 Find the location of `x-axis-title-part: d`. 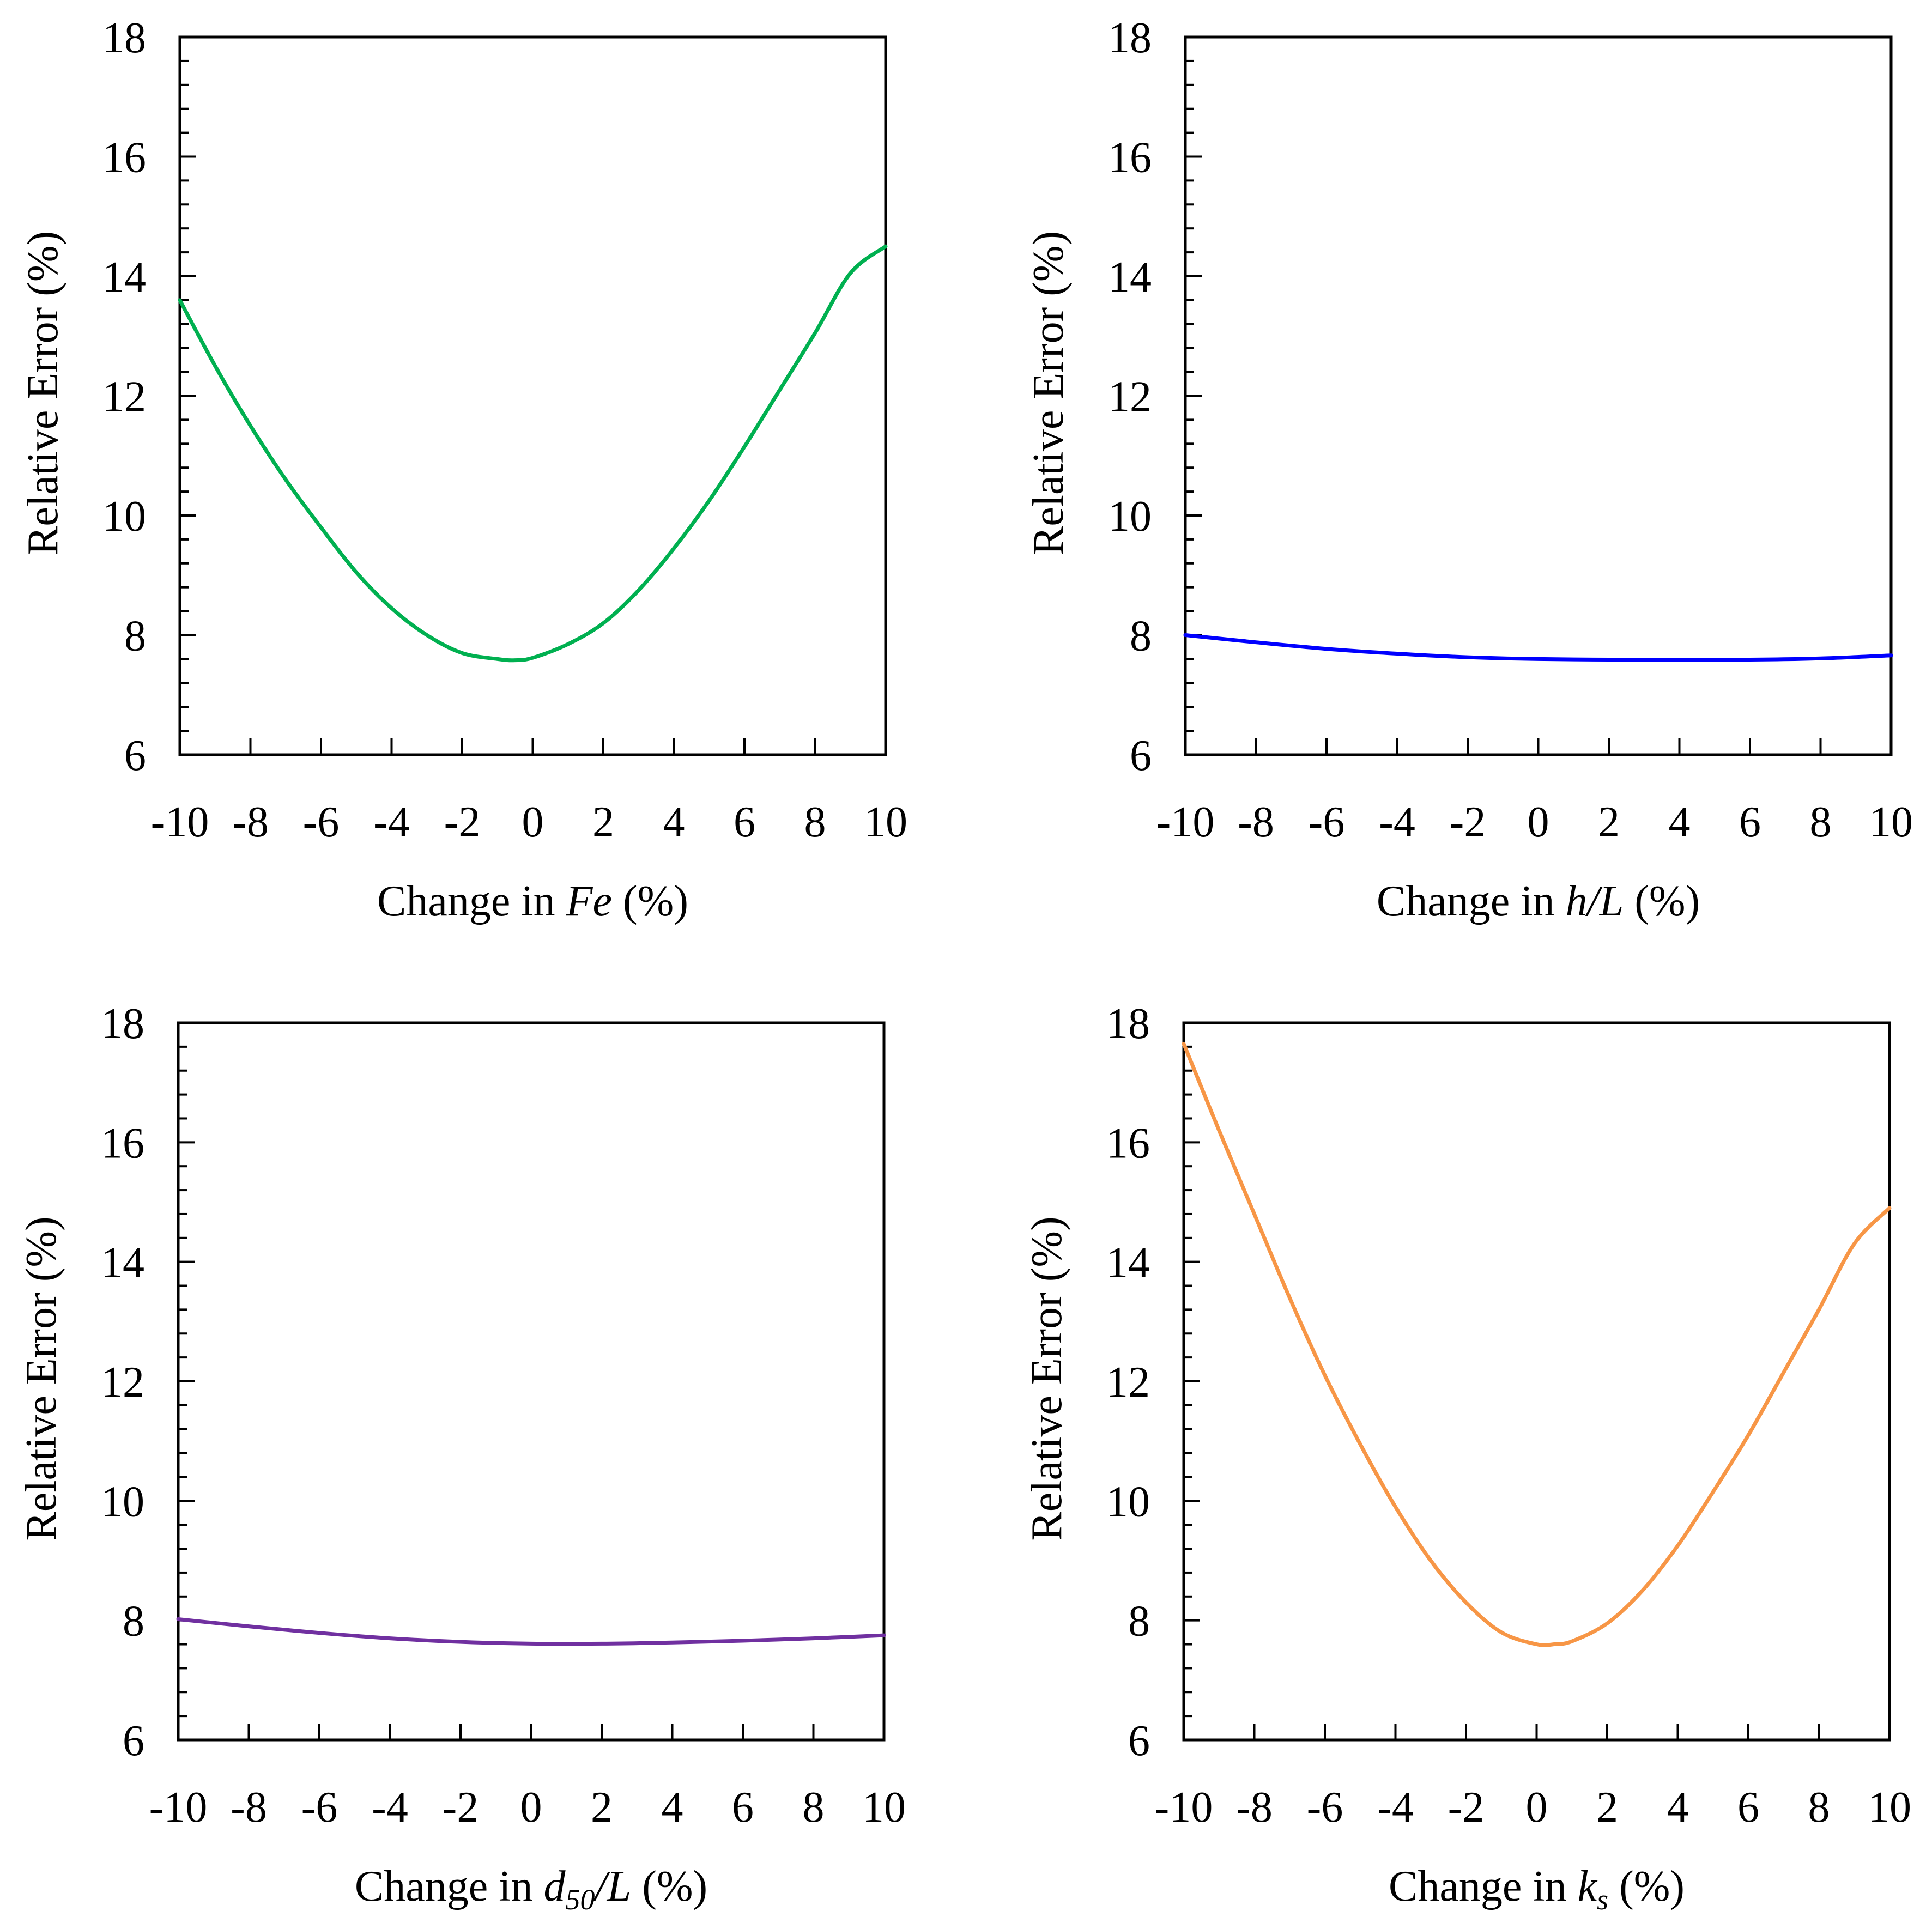

x-axis-title-part: d is located at coordinates (554, 1886).